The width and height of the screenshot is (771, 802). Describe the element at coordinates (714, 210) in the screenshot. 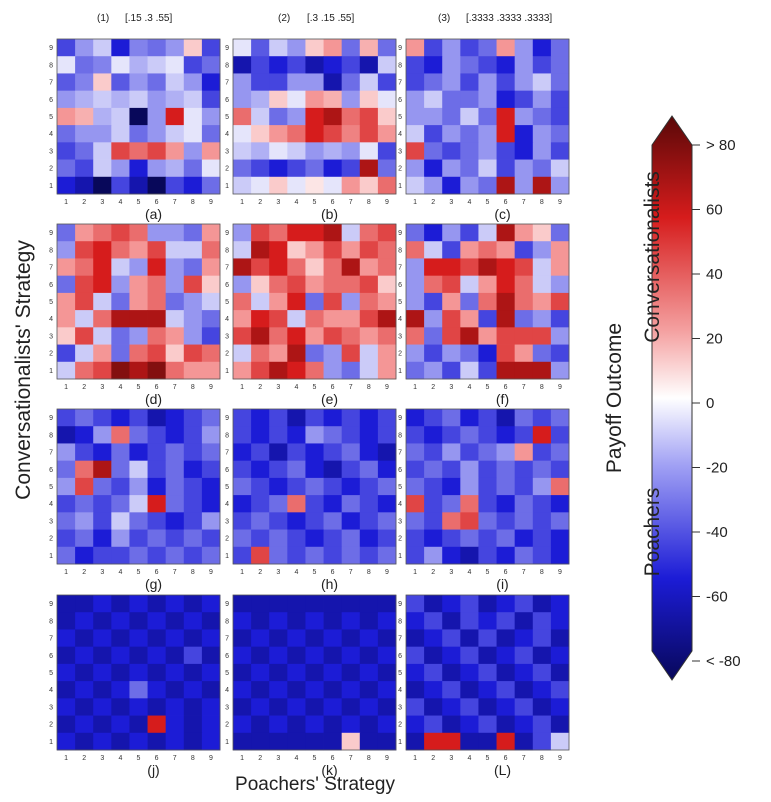

I see `colorbar-tick-label: 60` at that location.